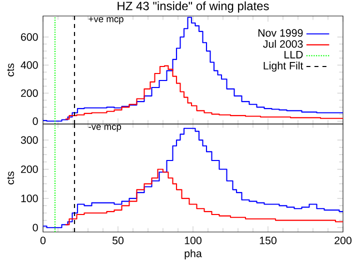  I want to click on x-tick-label: 200, so click(343, 240).